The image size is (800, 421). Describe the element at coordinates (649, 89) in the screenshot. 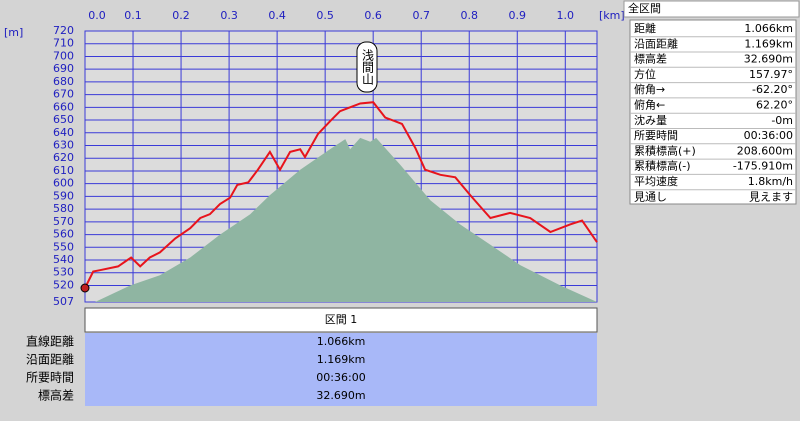

I see `summary-label: 俯角→` at that location.